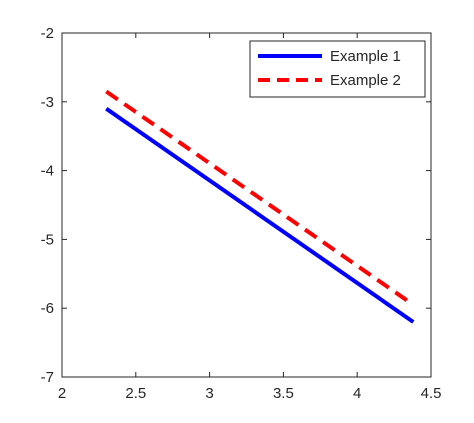 The width and height of the screenshot is (474, 423). What do you see at coordinates (62, 393) in the screenshot?
I see `x-tick-label: 2` at bounding box center [62, 393].